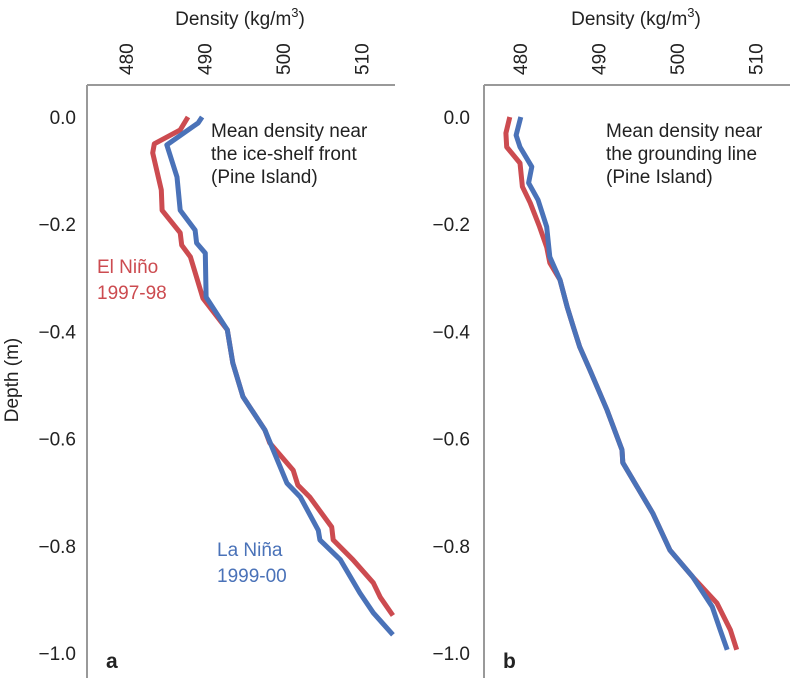  Describe the element at coordinates (112, 661) in the screenshot. I see `panel-letter: a` at that location.